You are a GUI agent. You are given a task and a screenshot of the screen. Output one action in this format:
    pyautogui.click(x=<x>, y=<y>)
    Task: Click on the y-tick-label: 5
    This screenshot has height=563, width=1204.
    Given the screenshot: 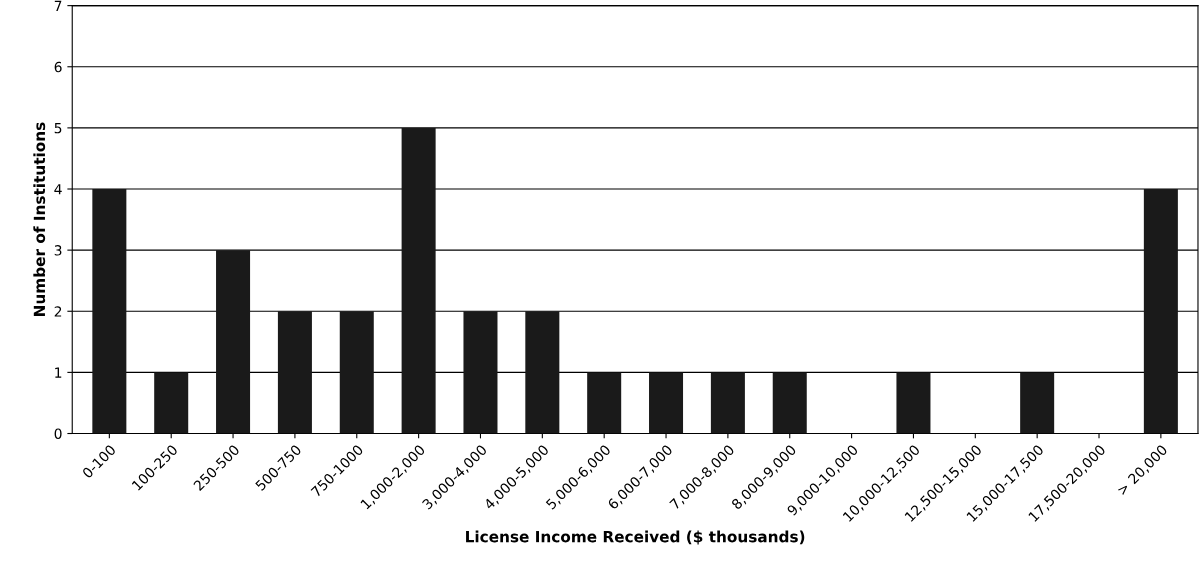 What is the action you would take?
    pyautogui.click(x=58, y=128)
    